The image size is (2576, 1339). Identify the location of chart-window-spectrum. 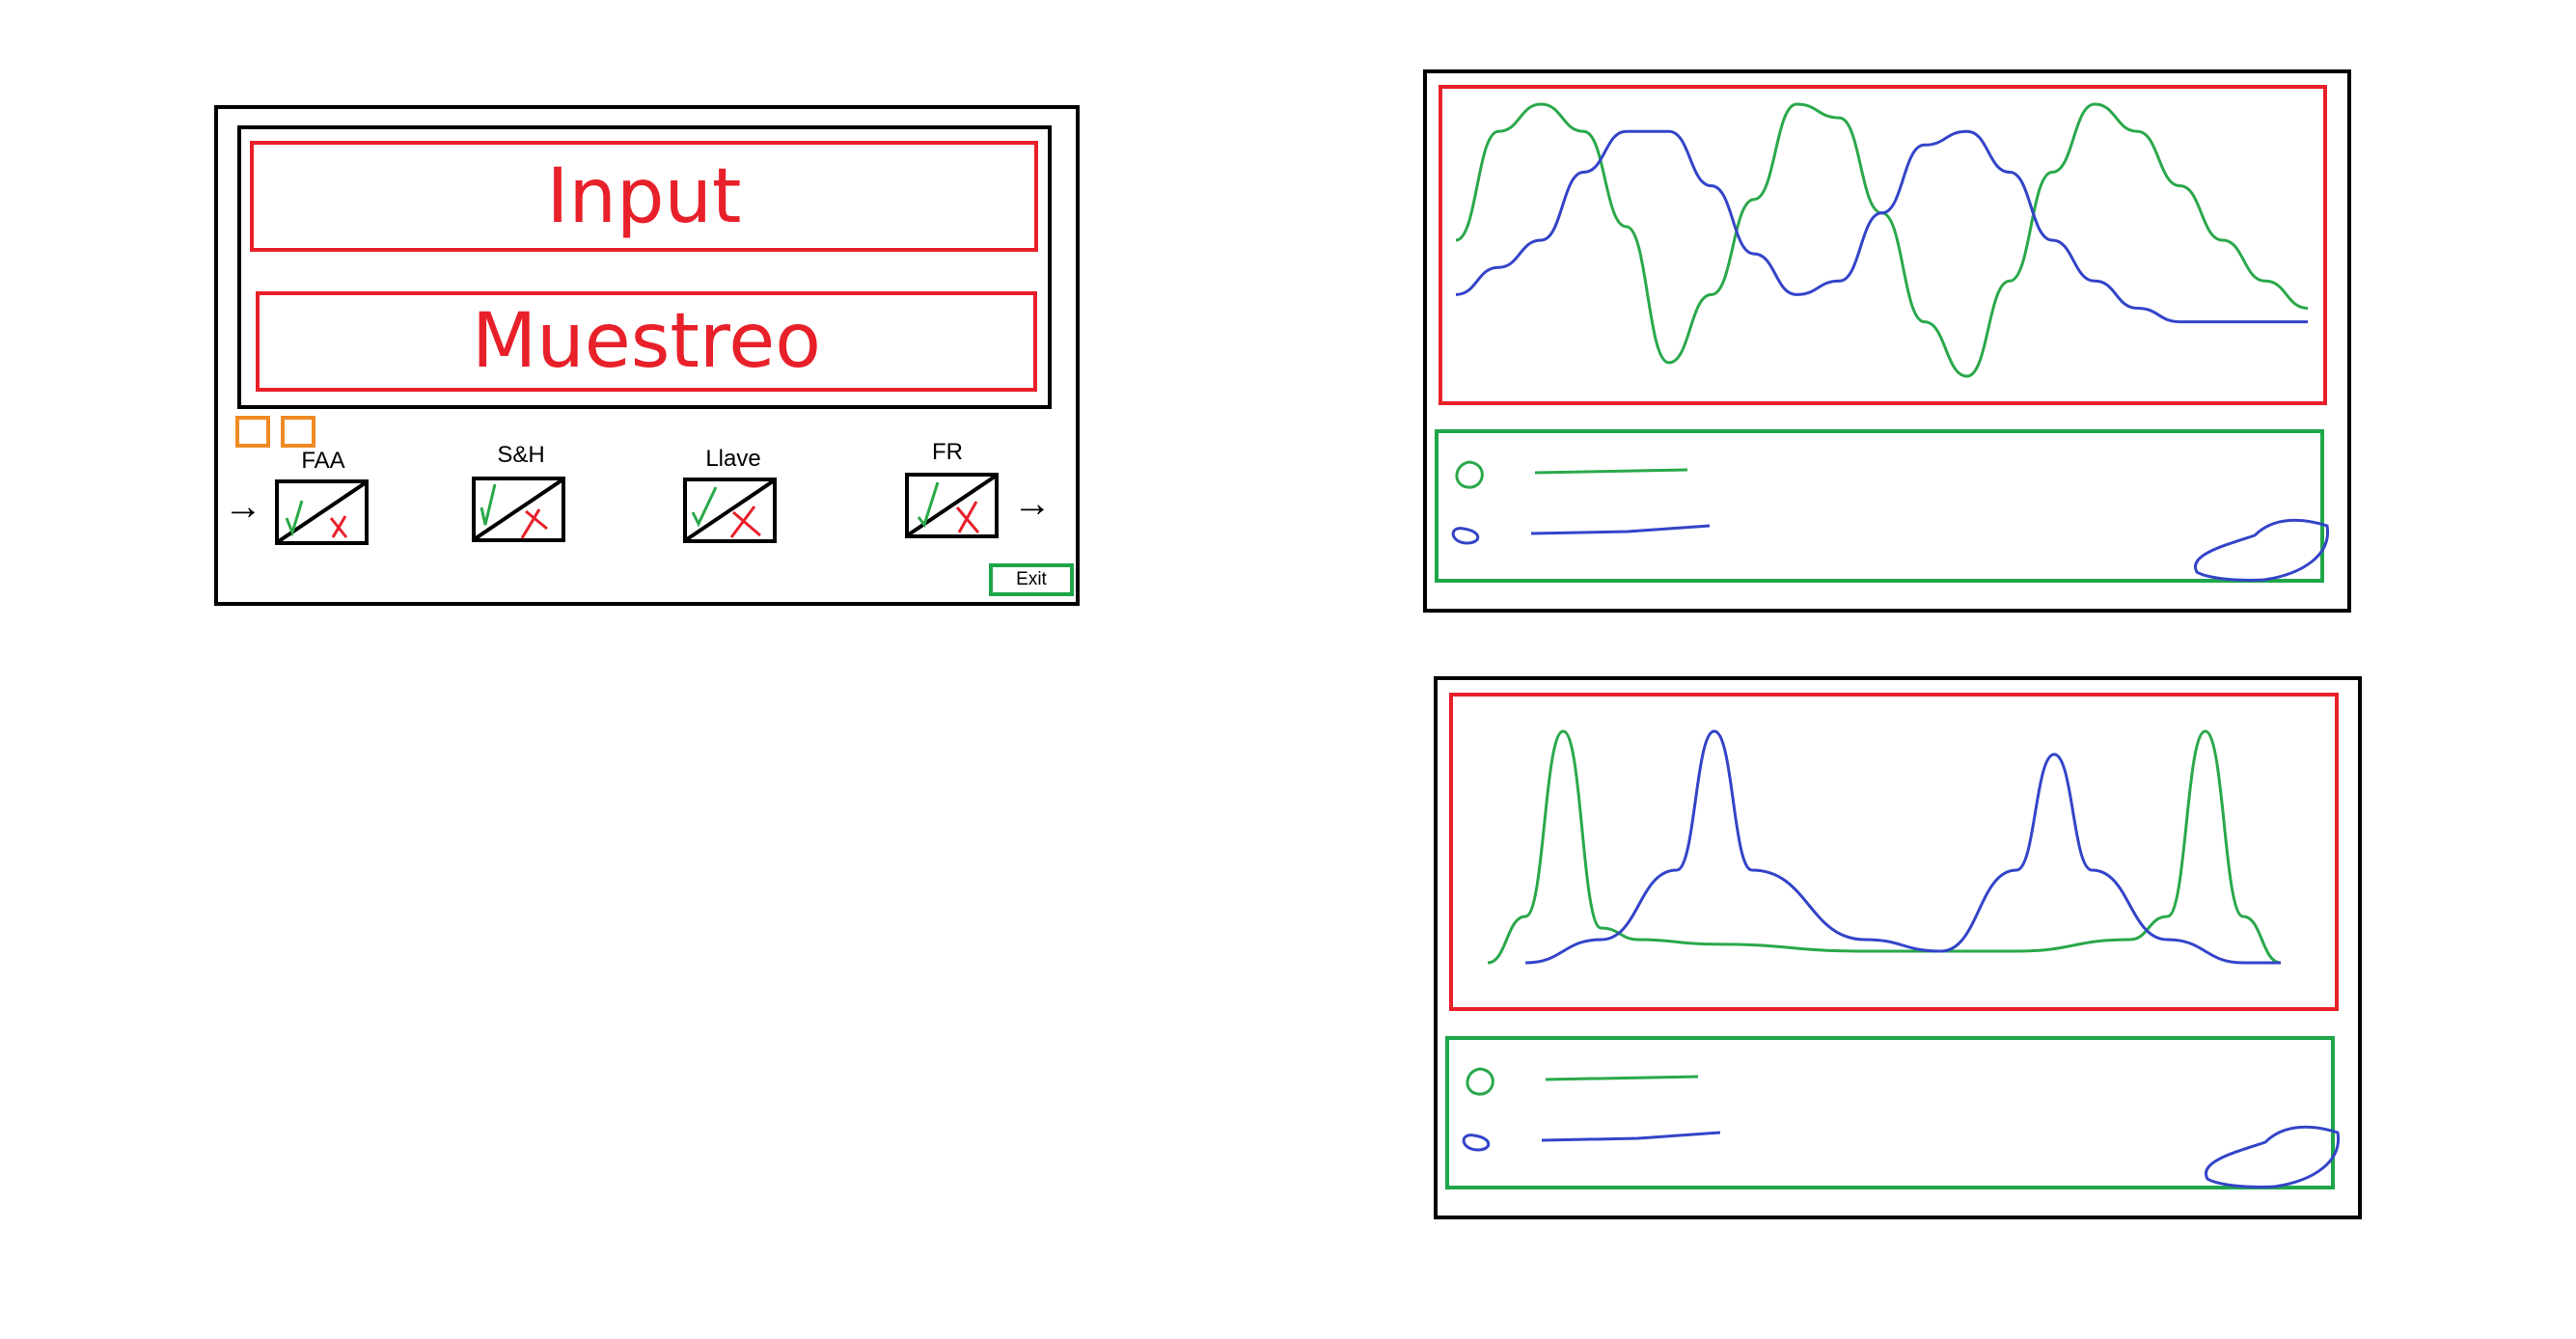
(1898, 947).